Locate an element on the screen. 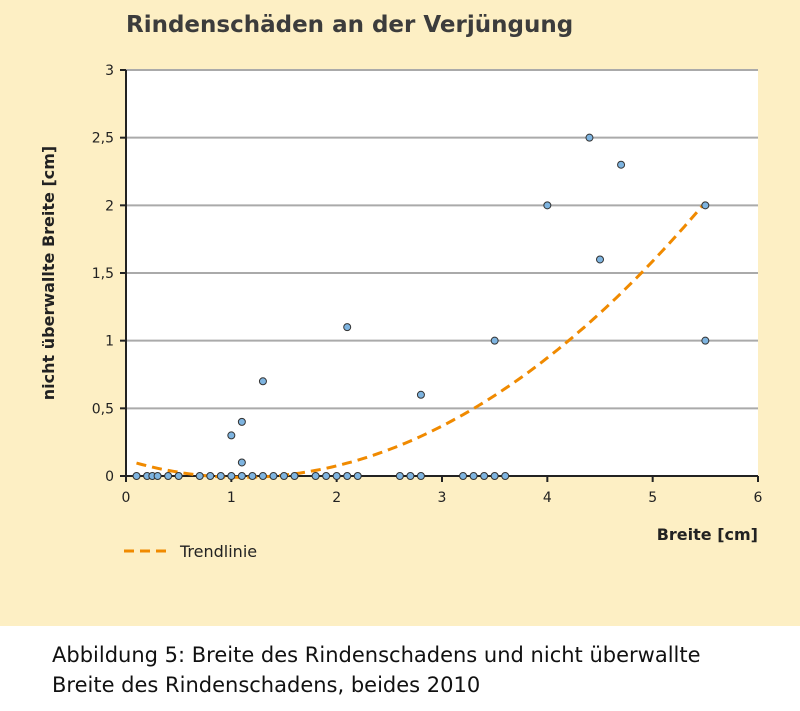  y-tick-label: 2 is located at coordinates (109, 206).